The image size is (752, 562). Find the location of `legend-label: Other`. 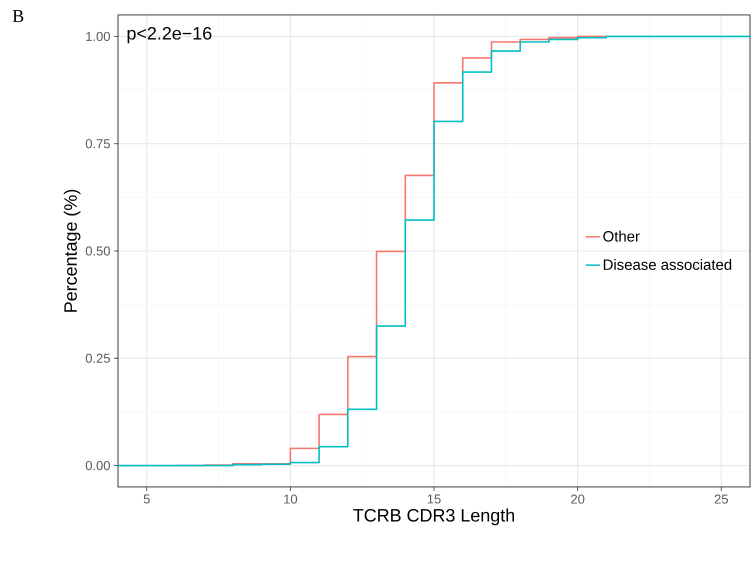

legend-label: Other is located at coordinates (621, 236).